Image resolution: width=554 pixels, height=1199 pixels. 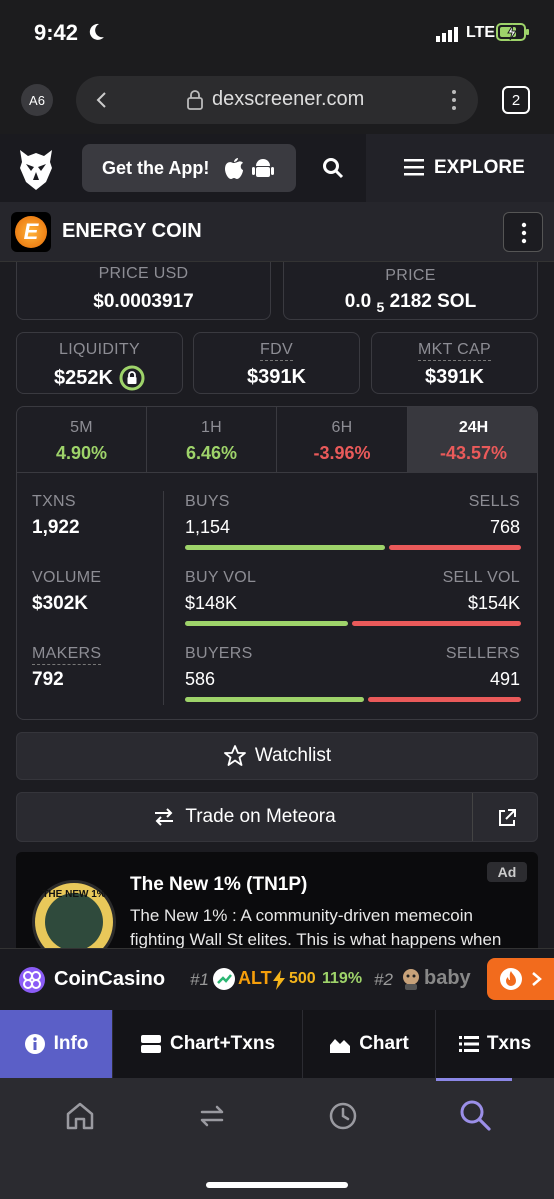 I want to click on stats-divider, so click(x=163, y=598).